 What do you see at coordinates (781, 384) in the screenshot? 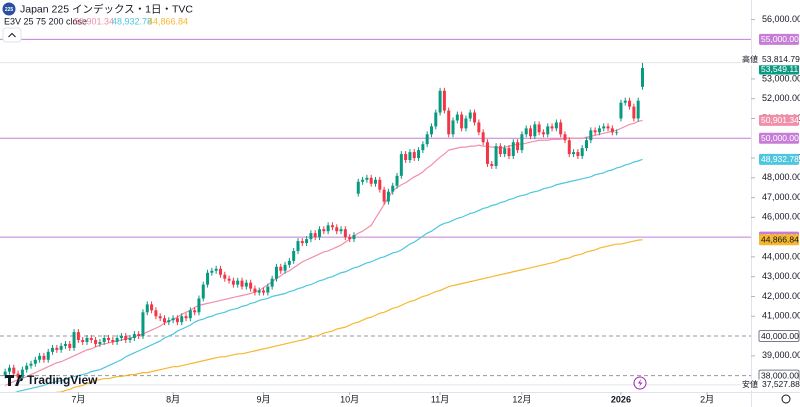
I see `low-value: 37,527.88` at bounding box center [781, 384].